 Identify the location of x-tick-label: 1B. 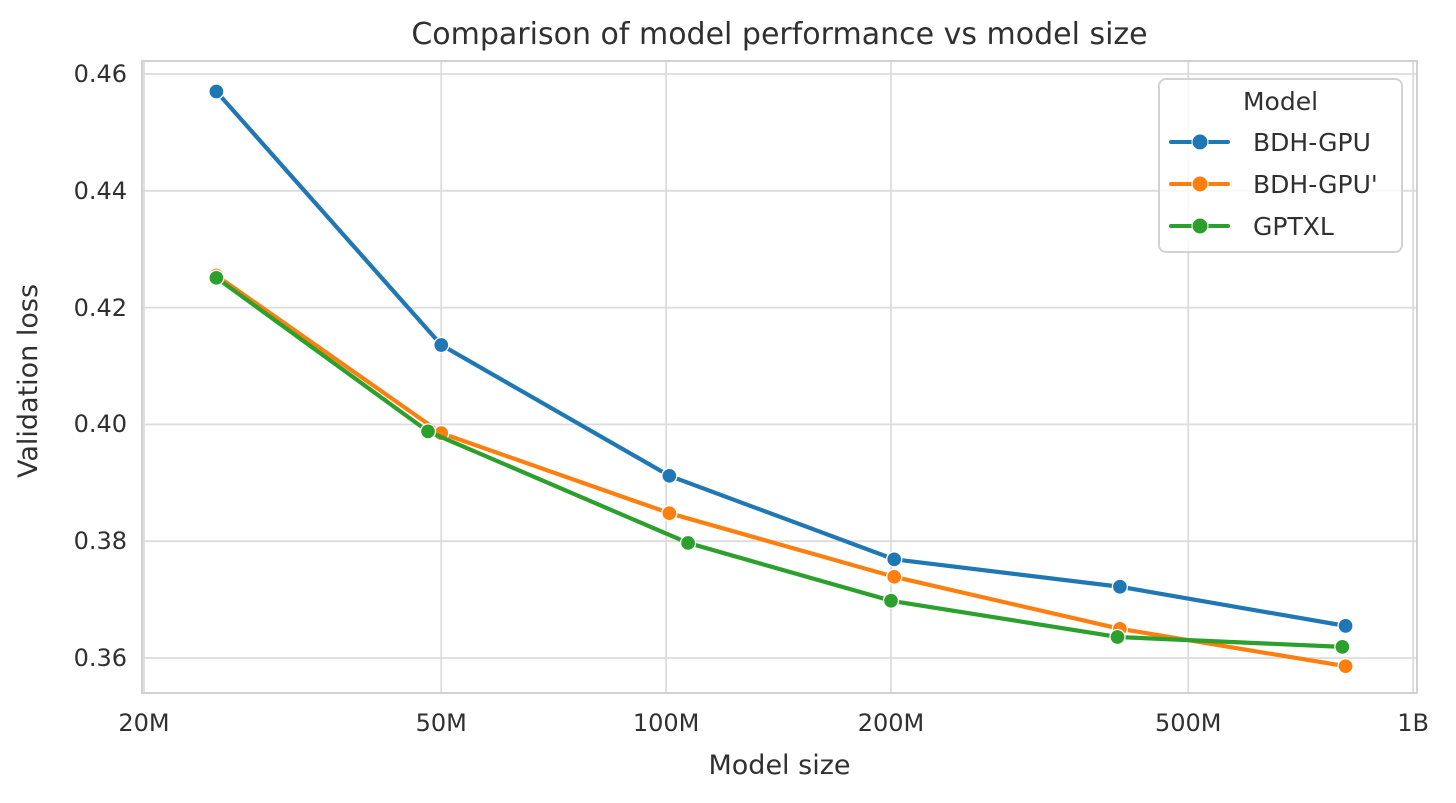
(1413, 723).